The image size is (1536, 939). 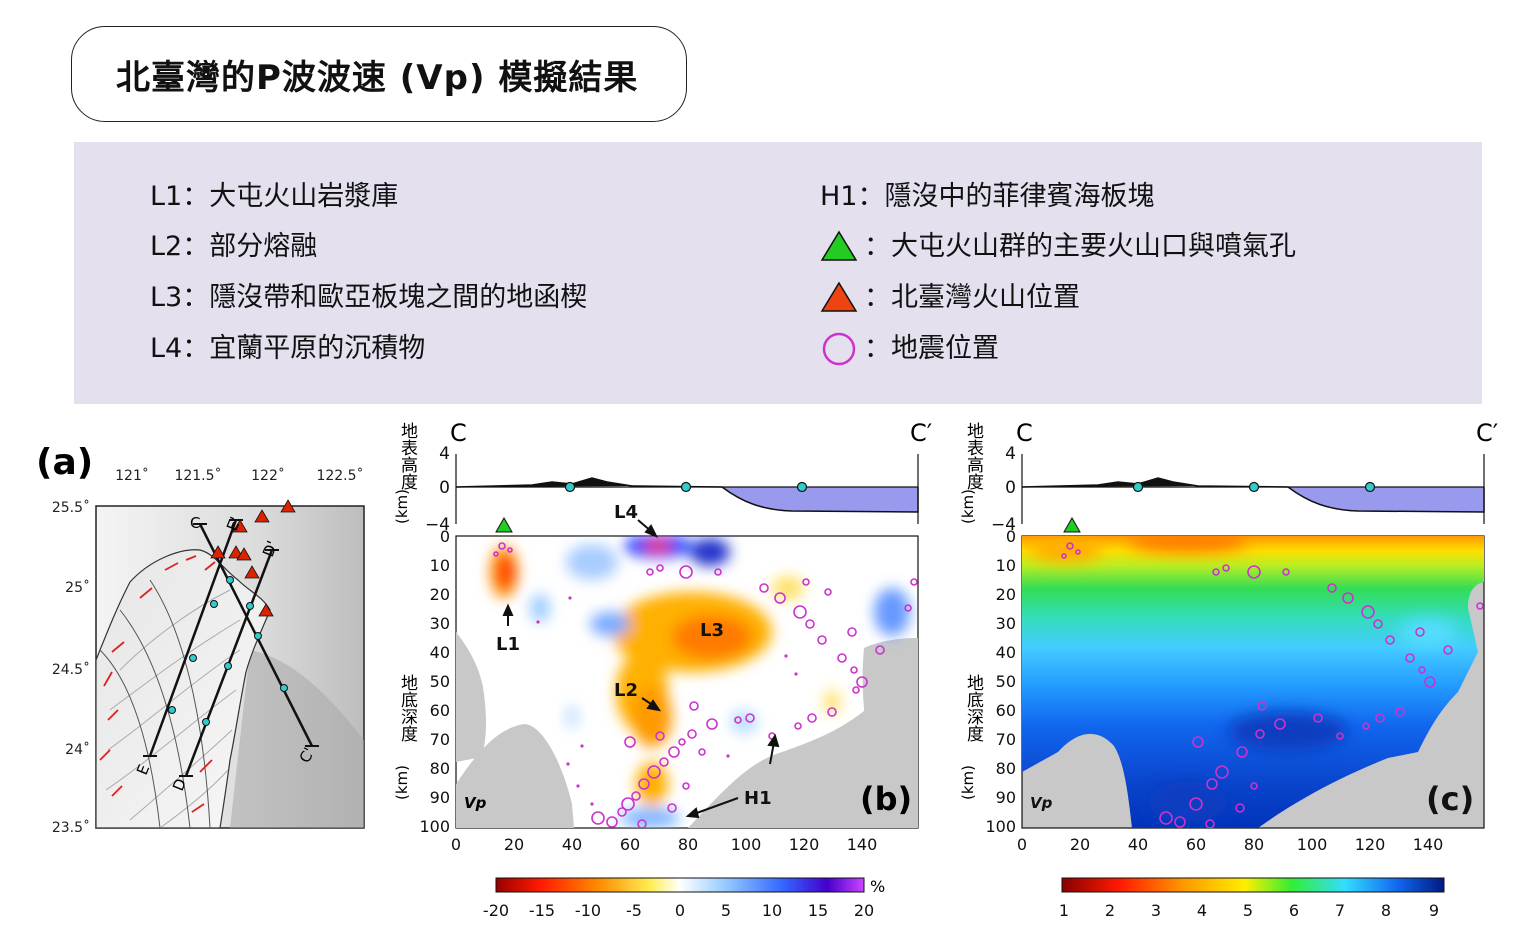 What do you see at coordinates (71, 827) in the screenshot?
I see `lat-tick-5: 23.5˚` at bounding box center [71, 827].